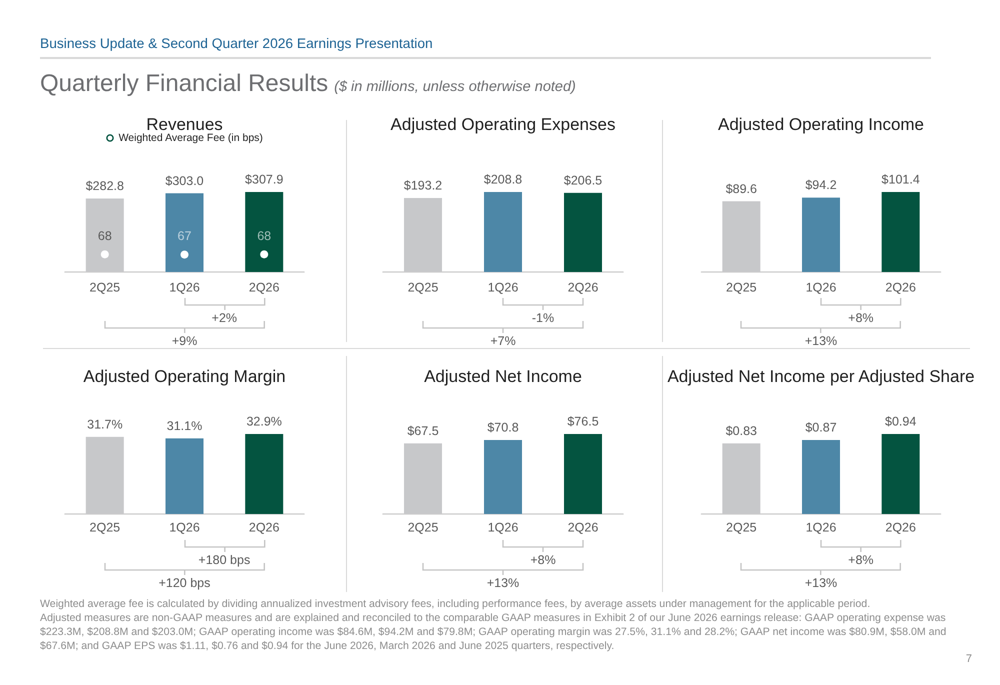  Describe the element at coordinates (184, 376) in the screenshot. I see `chart-title: Adjusted Operating Margin` at that location.